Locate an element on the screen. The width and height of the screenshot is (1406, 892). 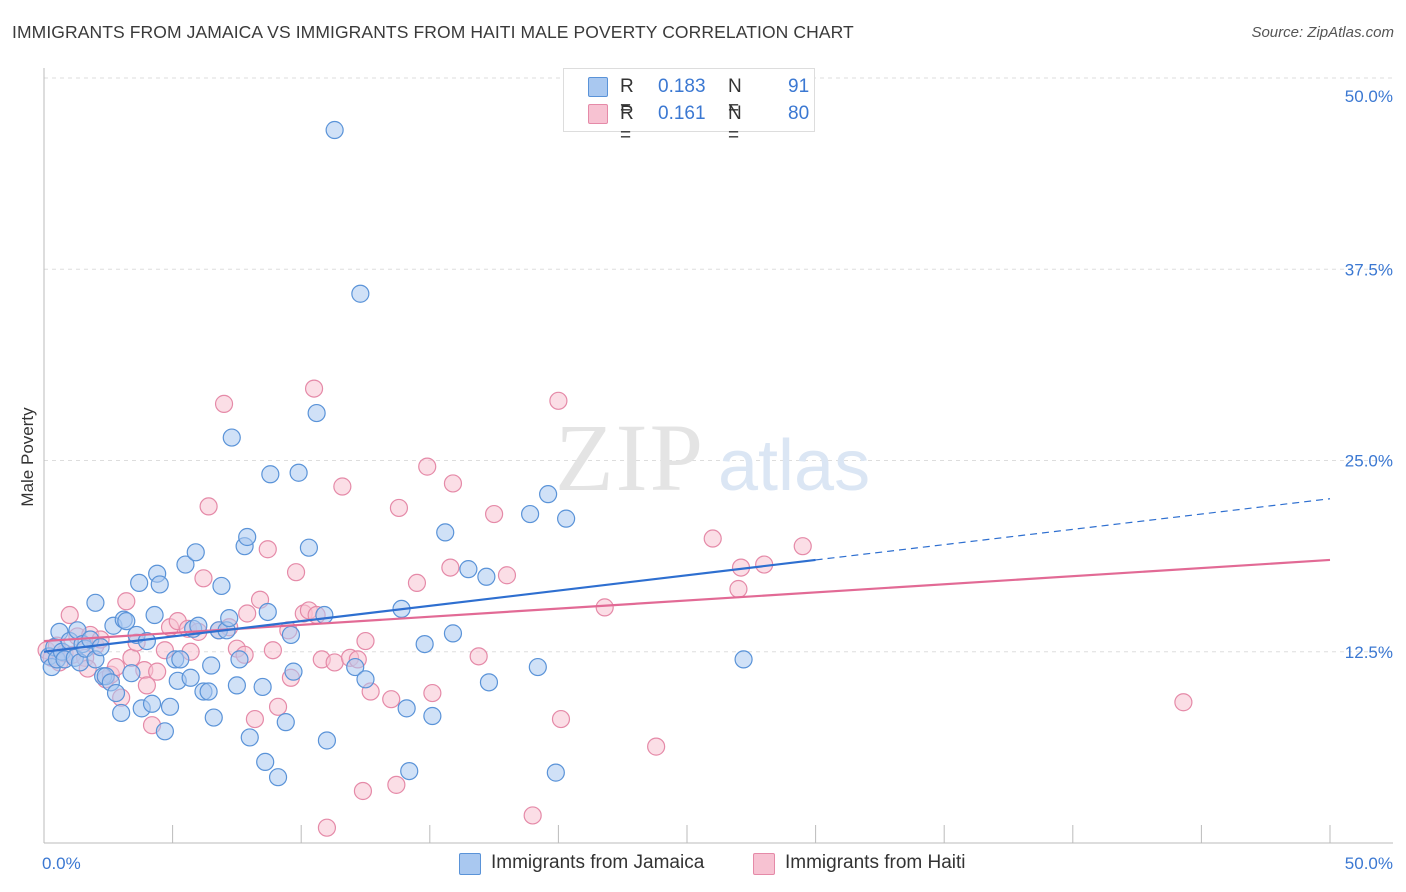
x-tick-label-max: 50.0% is located at coordinates (1369, 863).